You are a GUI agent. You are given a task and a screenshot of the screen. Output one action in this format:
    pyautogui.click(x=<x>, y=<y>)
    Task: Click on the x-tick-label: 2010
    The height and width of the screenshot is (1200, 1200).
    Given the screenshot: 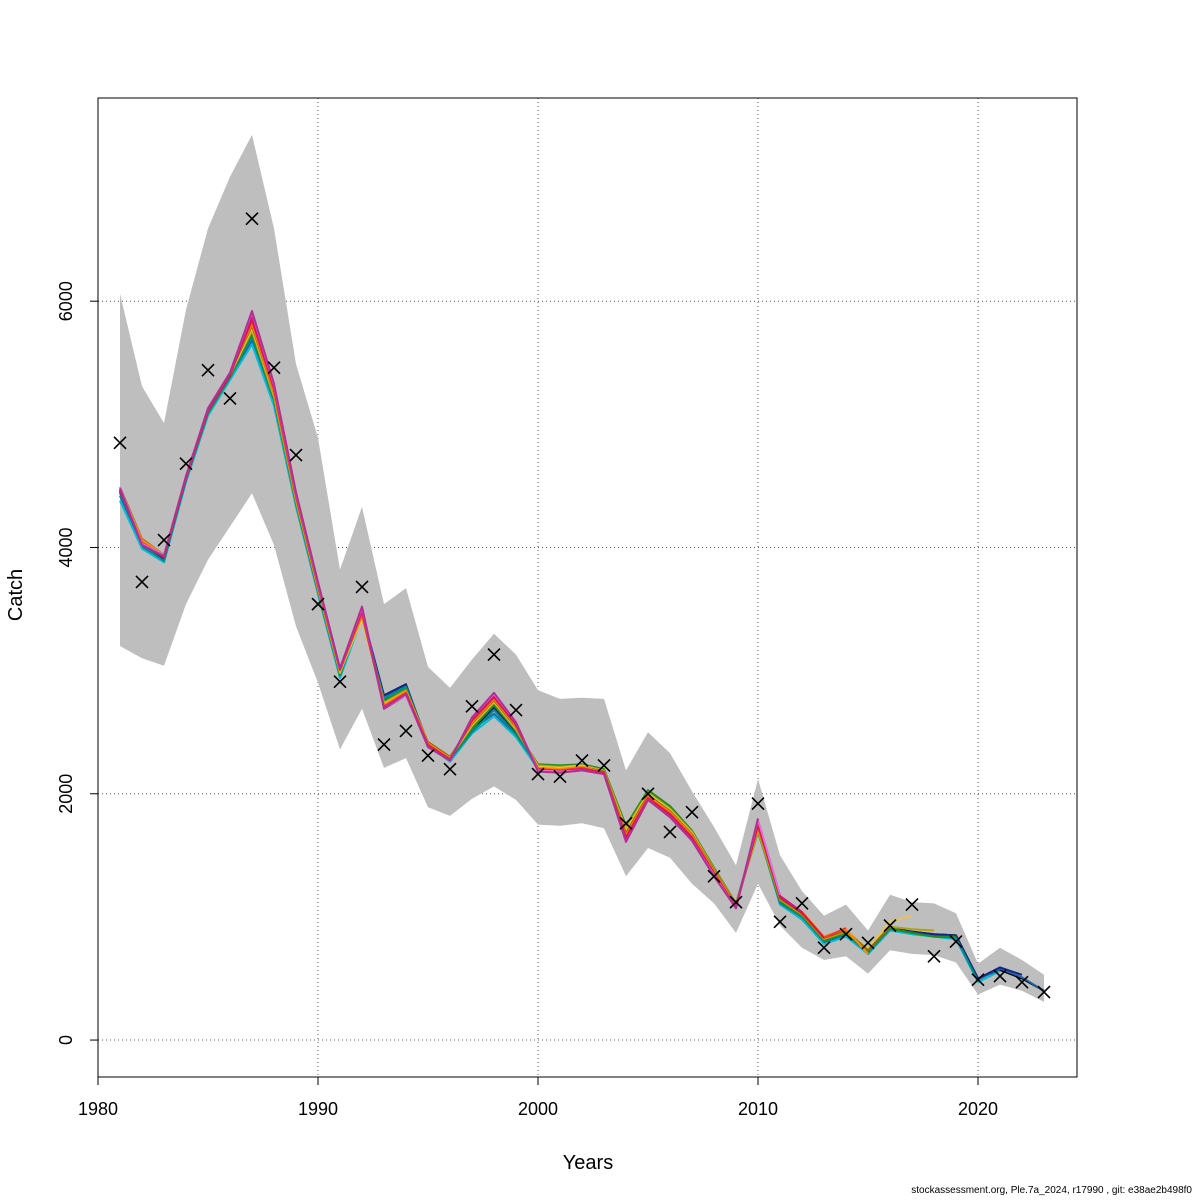 What is the action you would take?
    pyautogui.click(x=758, y=1109)
    